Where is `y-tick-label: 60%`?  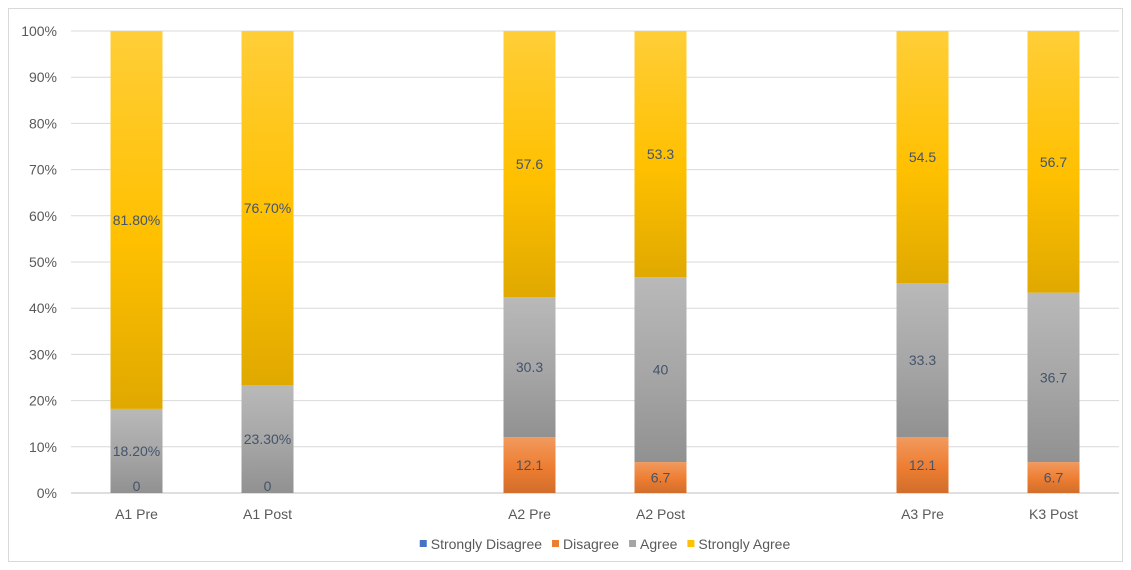
y-tick-label: 60% is located at coordinates (43, 216).